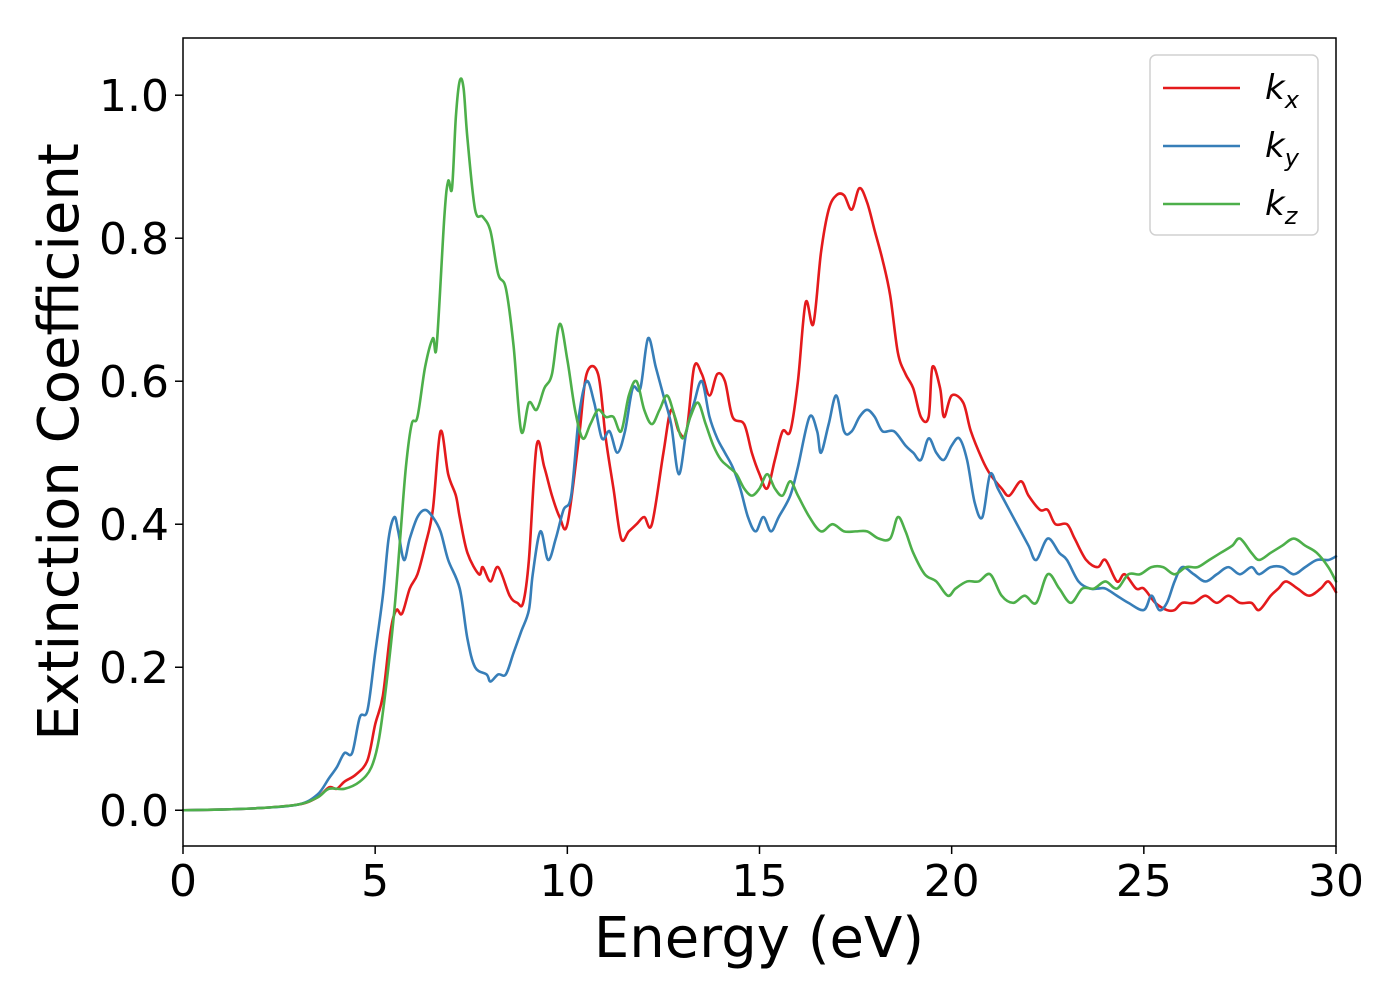 The height and width of the screenshot is (1000, 1400). What do you see at coordinates (952, 881) in the screenshot?
I see `x-tick-label: 20` at bounding box center [952, 881].